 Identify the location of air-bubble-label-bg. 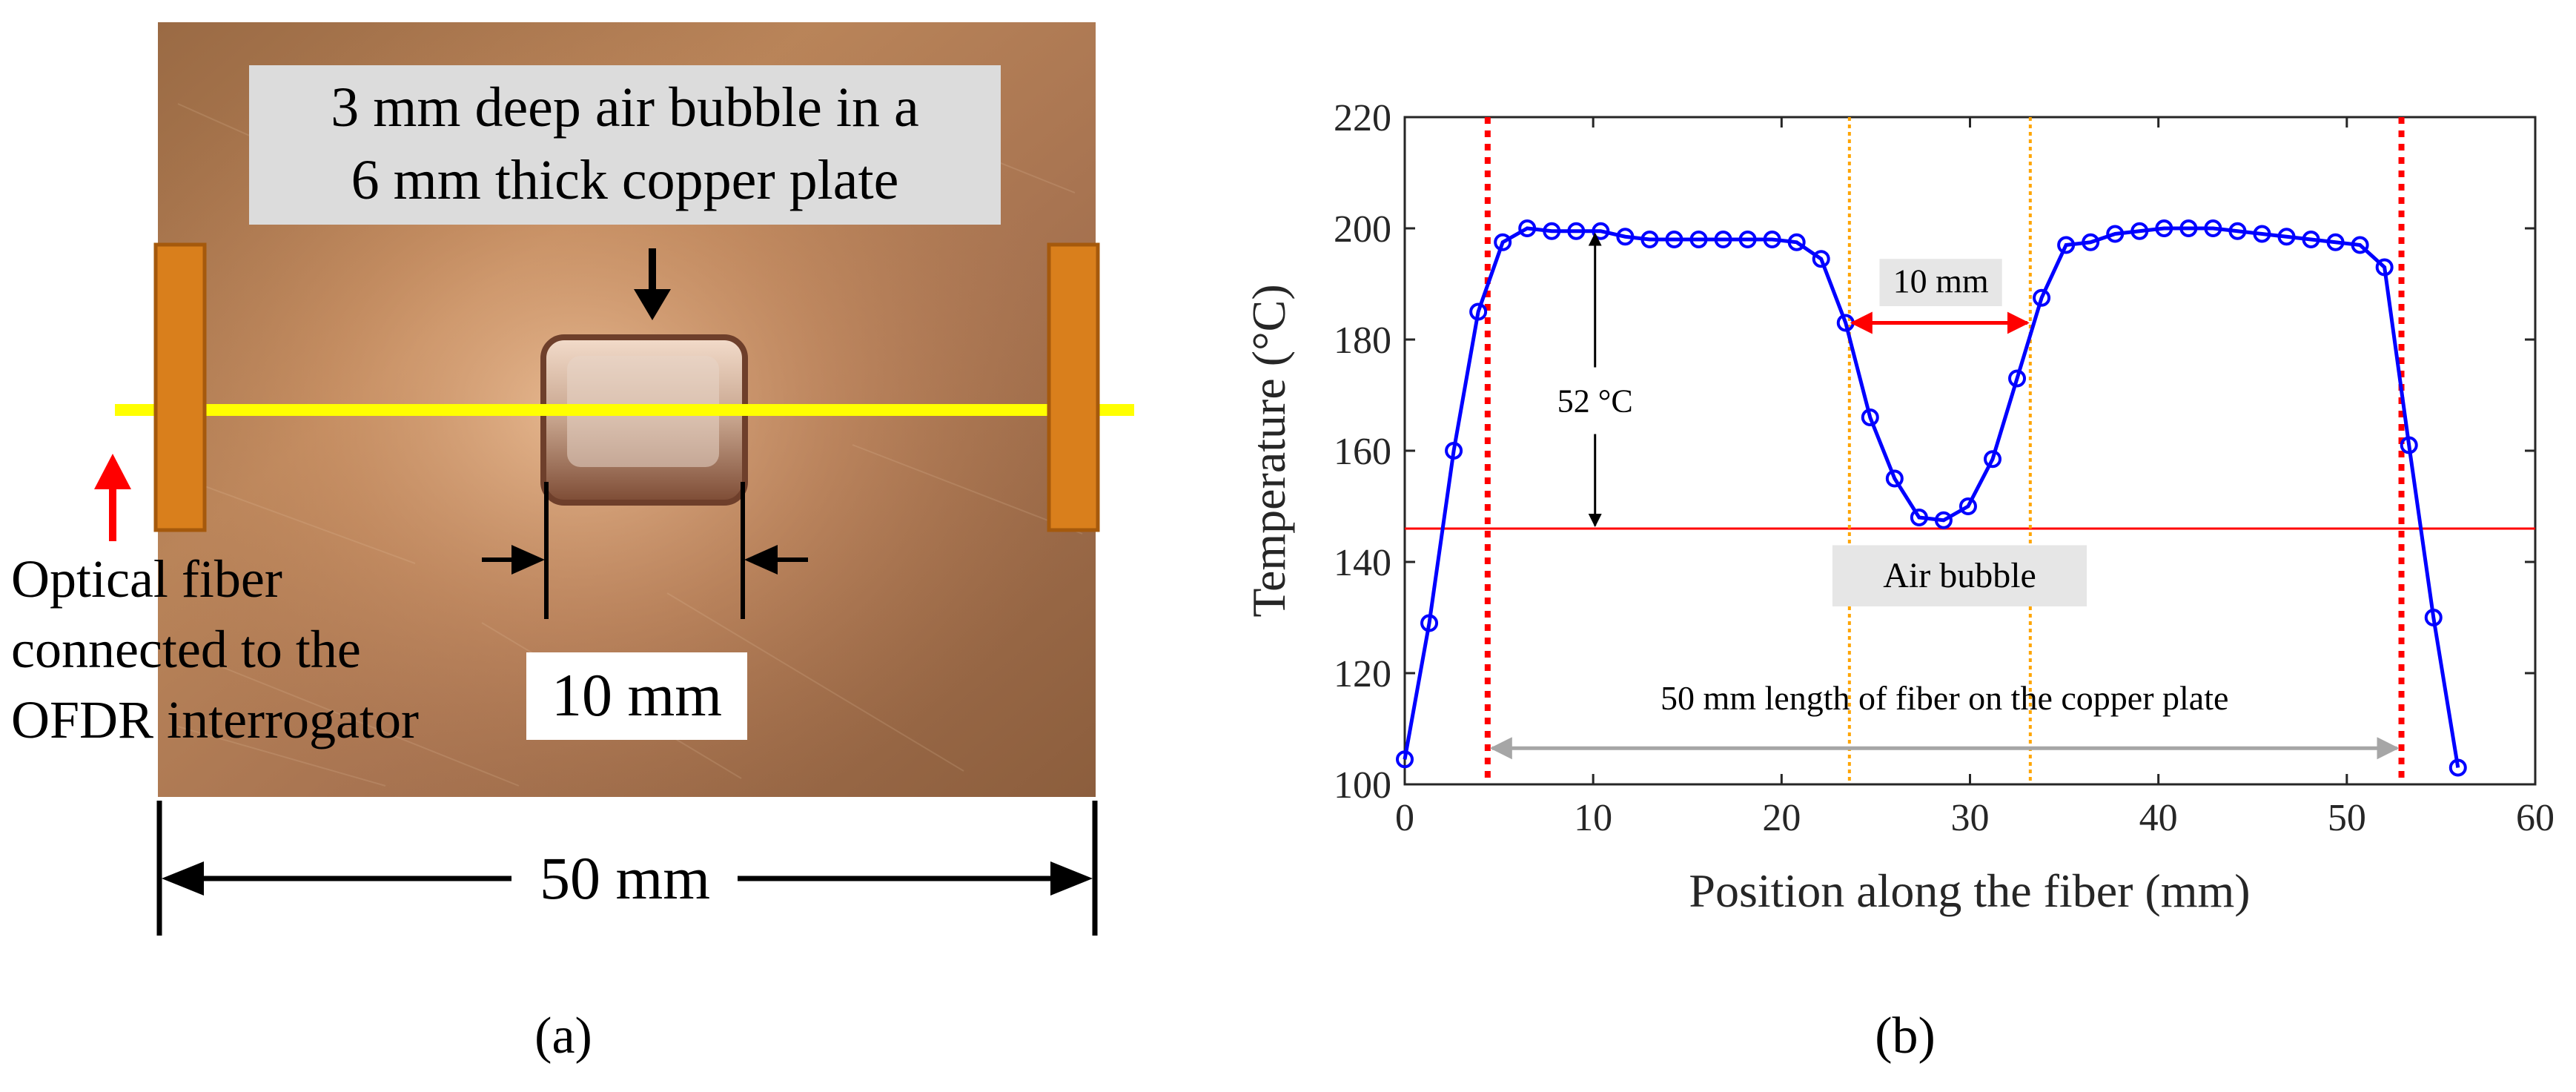
(1959, 575).